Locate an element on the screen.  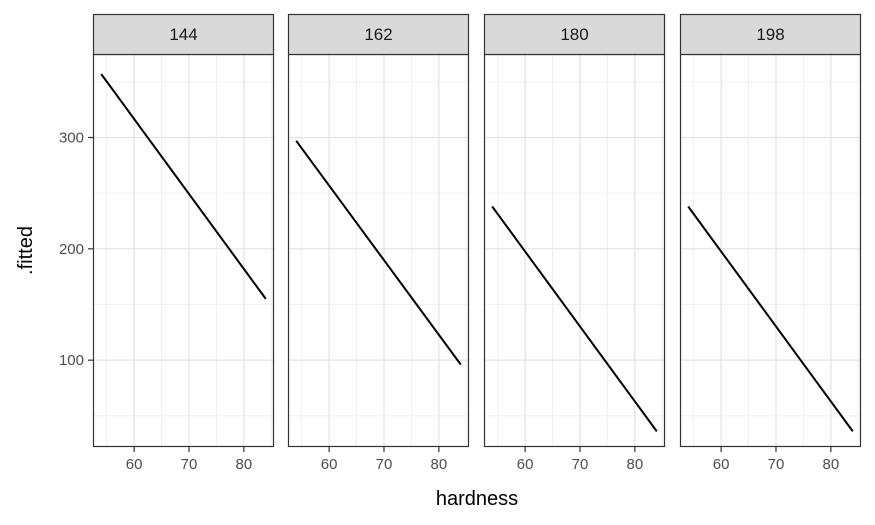
y-tick-label: 100 is located at coordinates (71, 360).